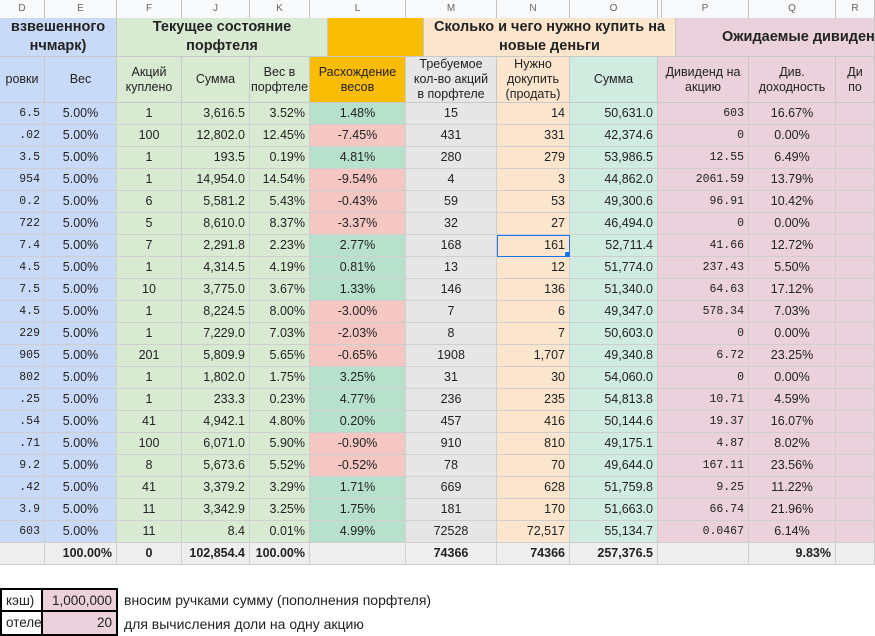  What do you see at coordinates (280, 268) in the screenshot?
I see `cell-k: 4.19%` at bounding box center [280, 268].